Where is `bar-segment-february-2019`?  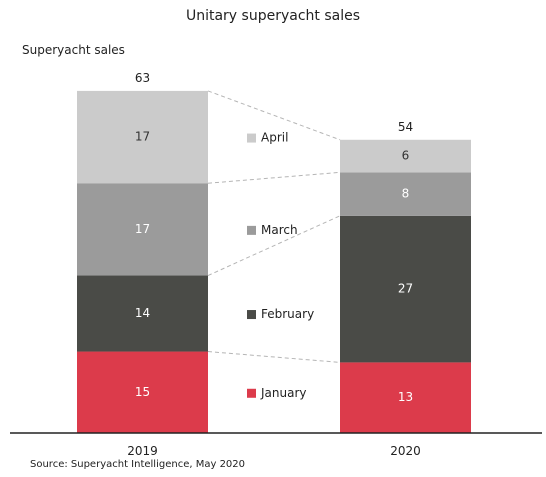
bar-segment-february-2019 is located at coordinates (142, 313).